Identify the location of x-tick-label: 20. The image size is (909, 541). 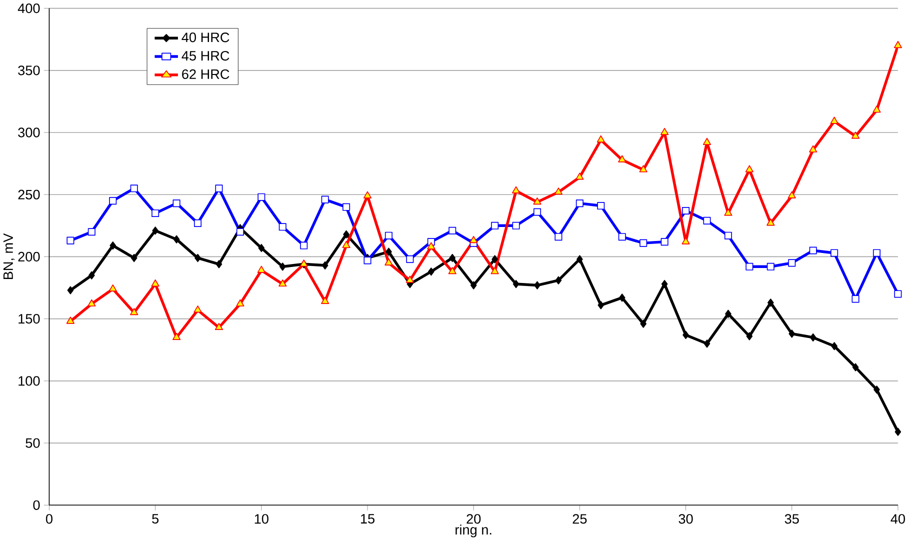
(473, 519).